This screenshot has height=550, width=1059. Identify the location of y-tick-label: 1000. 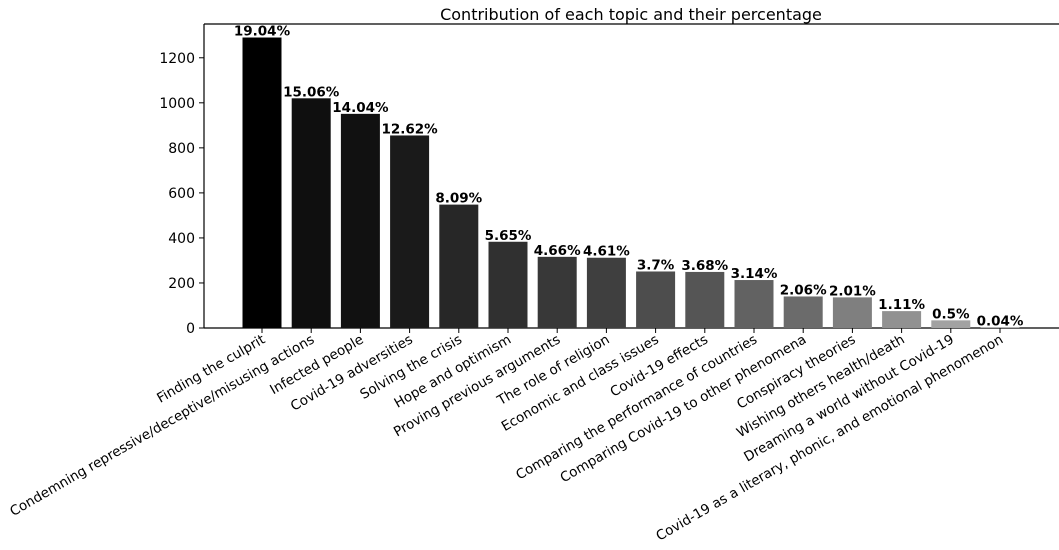
(177, 104).